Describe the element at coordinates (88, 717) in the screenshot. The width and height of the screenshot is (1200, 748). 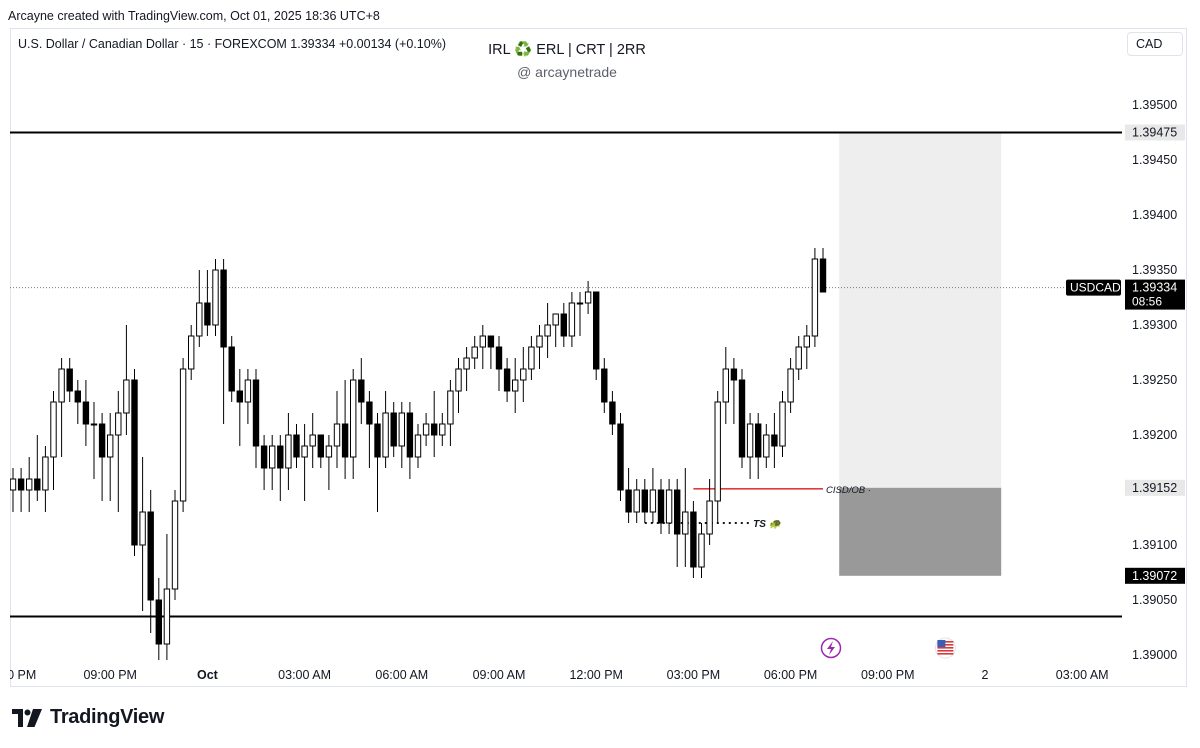
I see `tradingview-logo: TradingView` at that location.